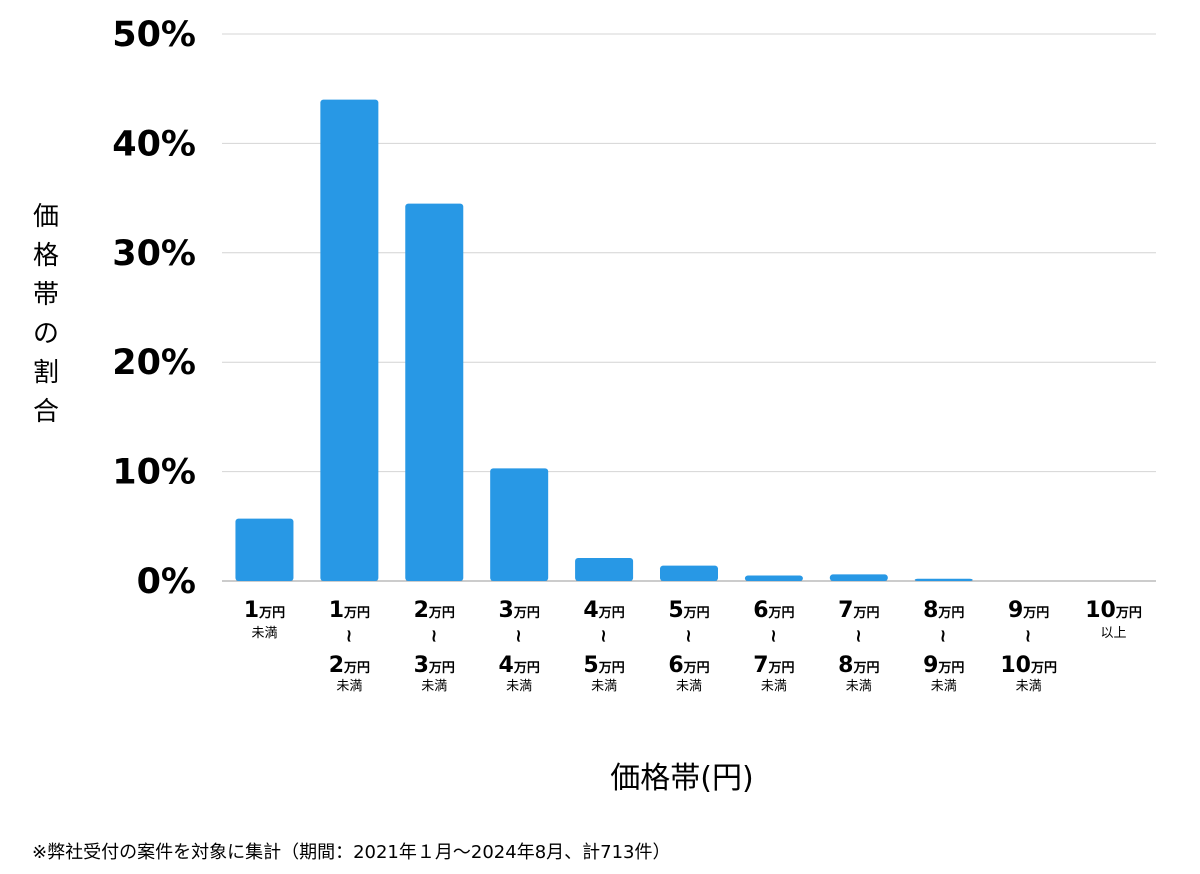  What do you see at coordinates (1114, 633) in the screenshot?
I see `x-tick-suffix: 以上` at bounding box center [1114, 633].